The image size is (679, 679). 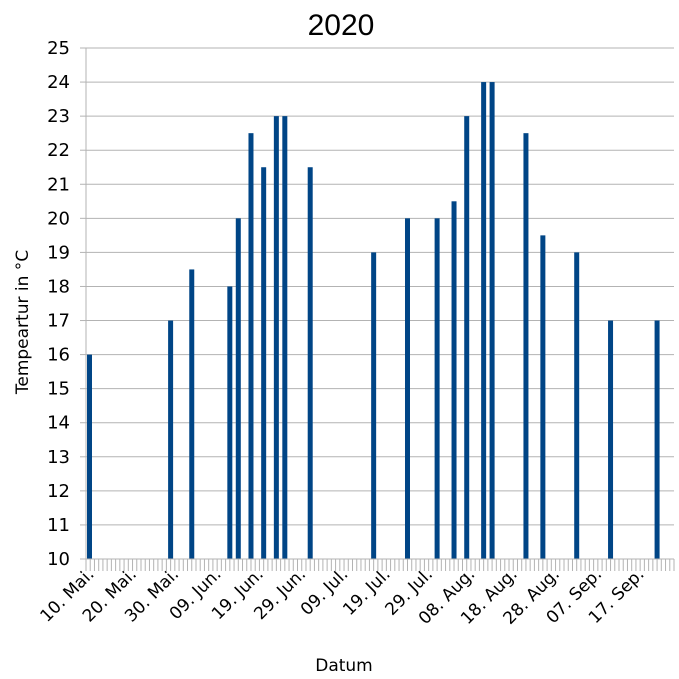 What do you see at coordinates (23, 322) in the screenshot?
I see `y-axis-label: Tempeartur in °C` at bounding box center [23, 322].